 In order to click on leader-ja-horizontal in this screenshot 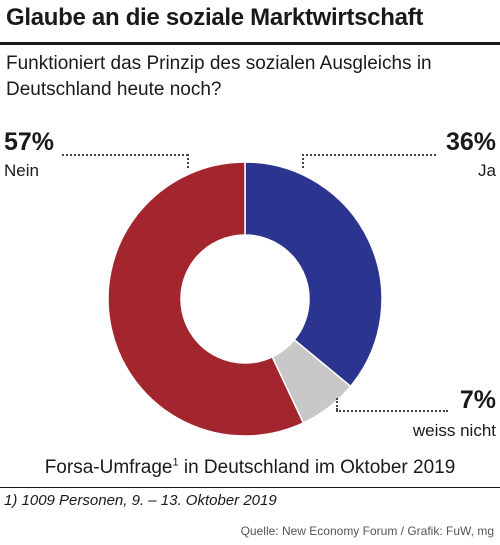, I will do `click(369, 155)`.